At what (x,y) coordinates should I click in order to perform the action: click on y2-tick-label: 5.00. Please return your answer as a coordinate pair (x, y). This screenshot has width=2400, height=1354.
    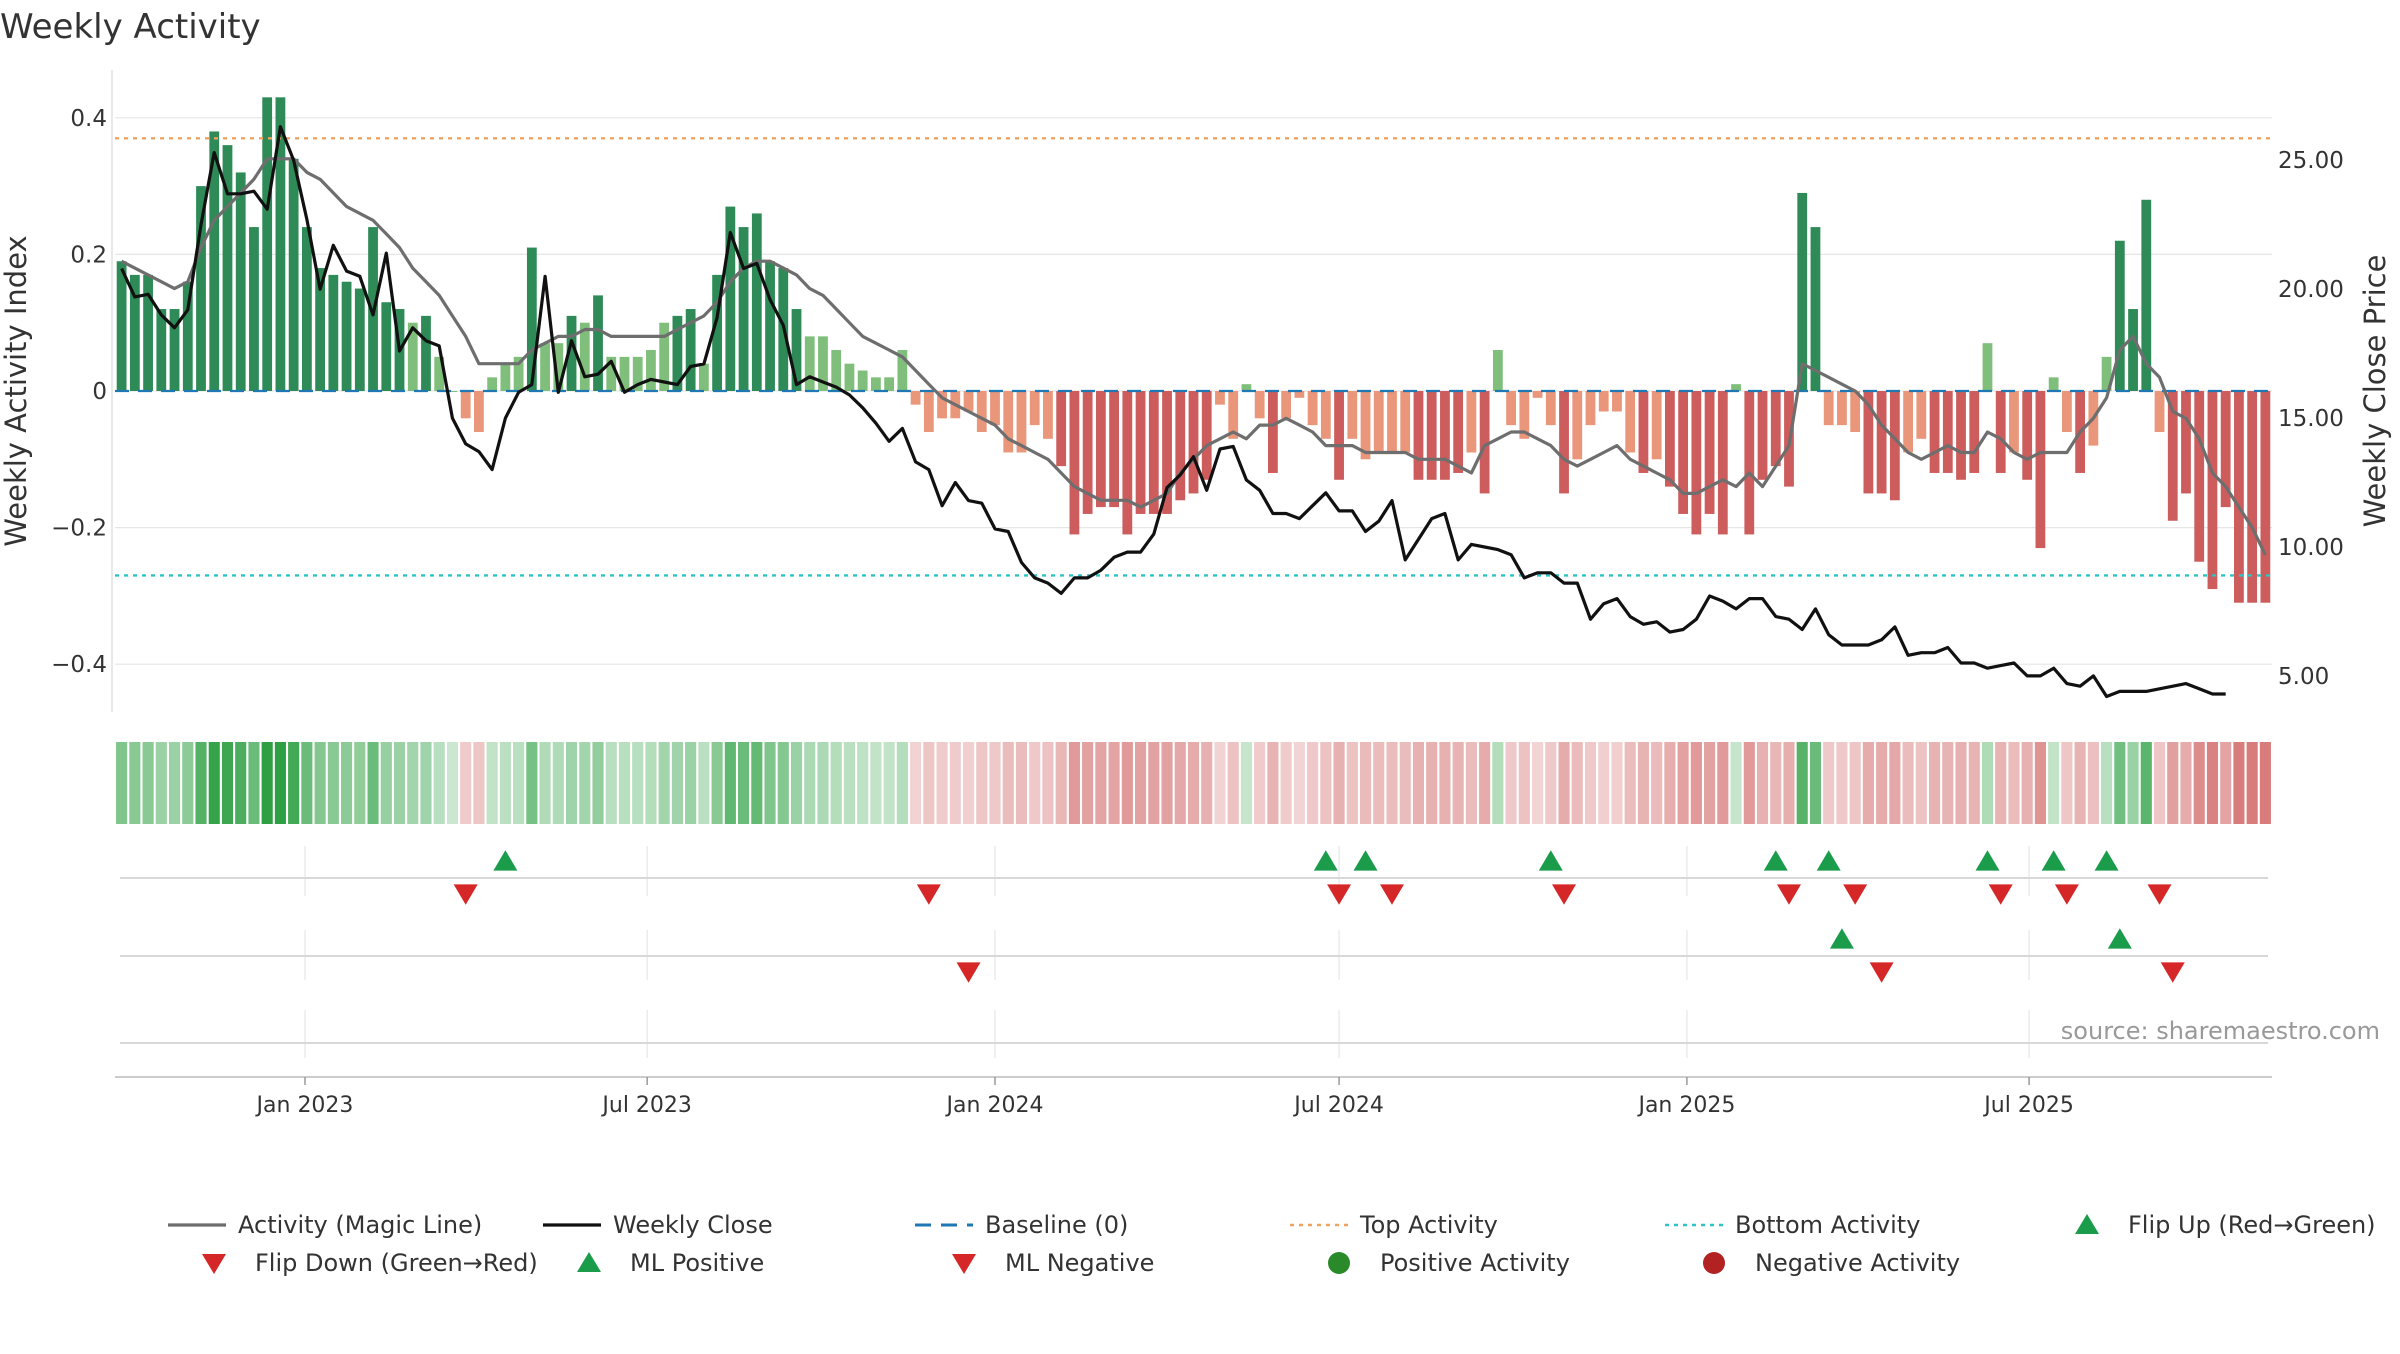
    Looking at the image, I should click on (2303, 677).